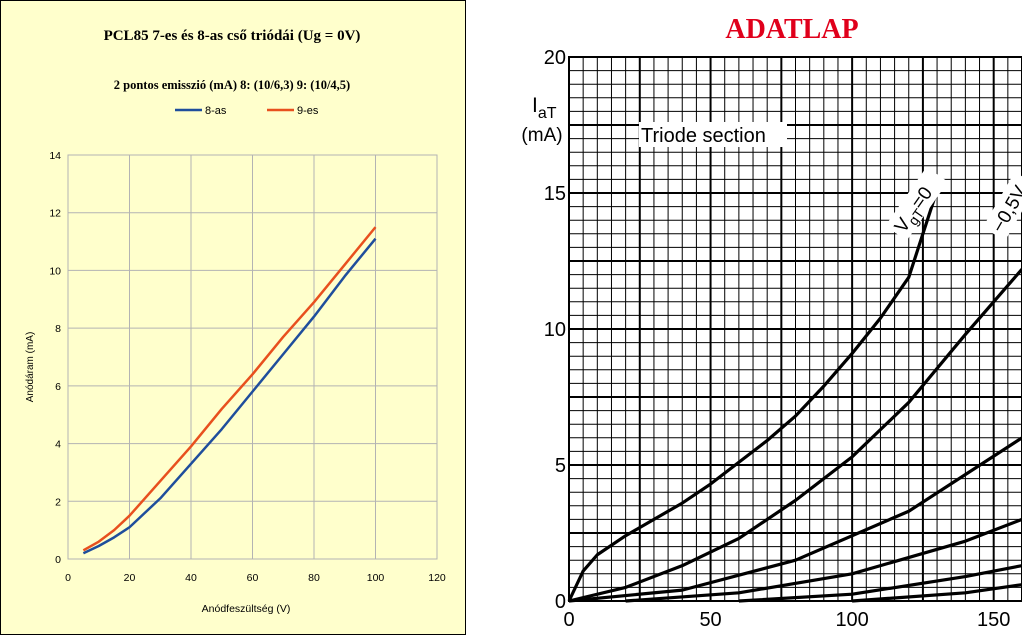 The image size is (1022, 637). Describe the element at coordinates (535, 105) in the screenshot. I see `y-label-main: I` at that location.